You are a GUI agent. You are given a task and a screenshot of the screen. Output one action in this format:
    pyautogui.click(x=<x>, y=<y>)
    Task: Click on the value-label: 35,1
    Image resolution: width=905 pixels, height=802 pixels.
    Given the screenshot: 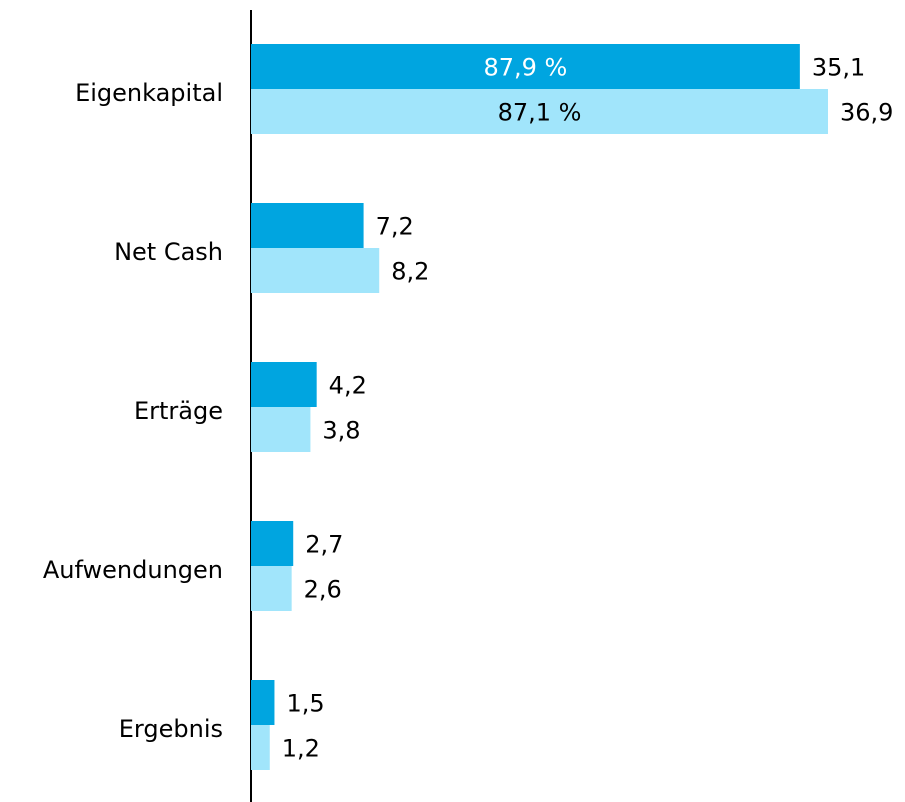 What is the action you would take?
    pyautogui.click(x=838, y=68)
    